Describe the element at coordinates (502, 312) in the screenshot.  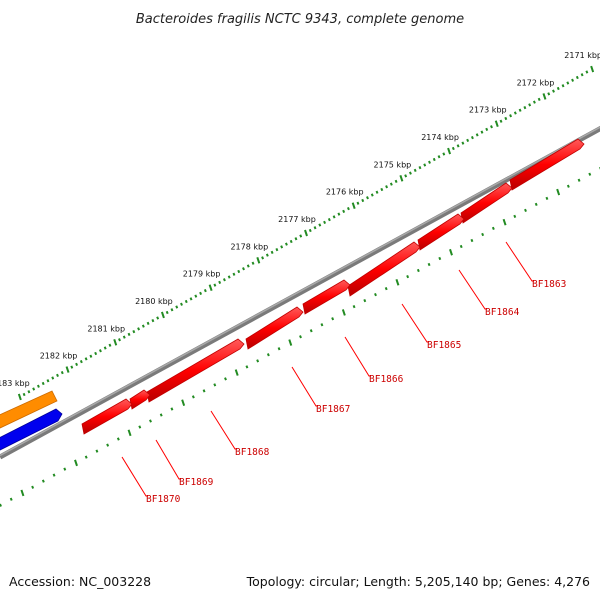
I see `gene-label: BF1864` at that location.